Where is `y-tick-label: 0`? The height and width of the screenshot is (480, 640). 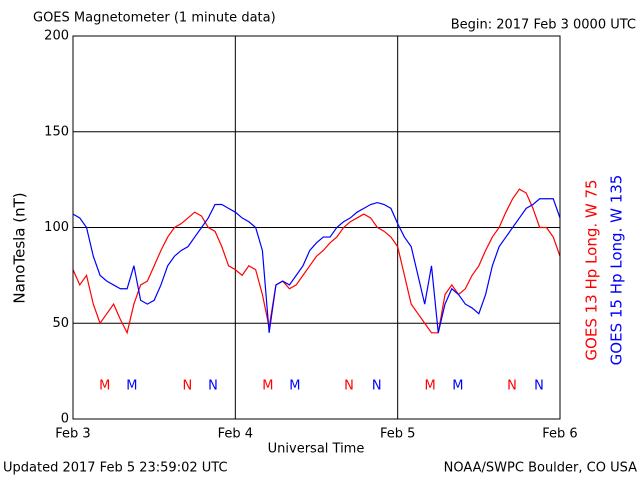
y-tick-label: 0 is located at coordinates (65, 419).